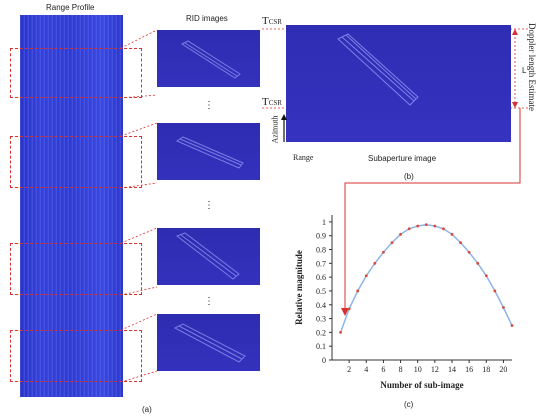 The width and height of the screenshot is (550, 419). Describe the element at coordinates (324, 360) in the screenshot. I see `y-tick-label: 0` at that location.